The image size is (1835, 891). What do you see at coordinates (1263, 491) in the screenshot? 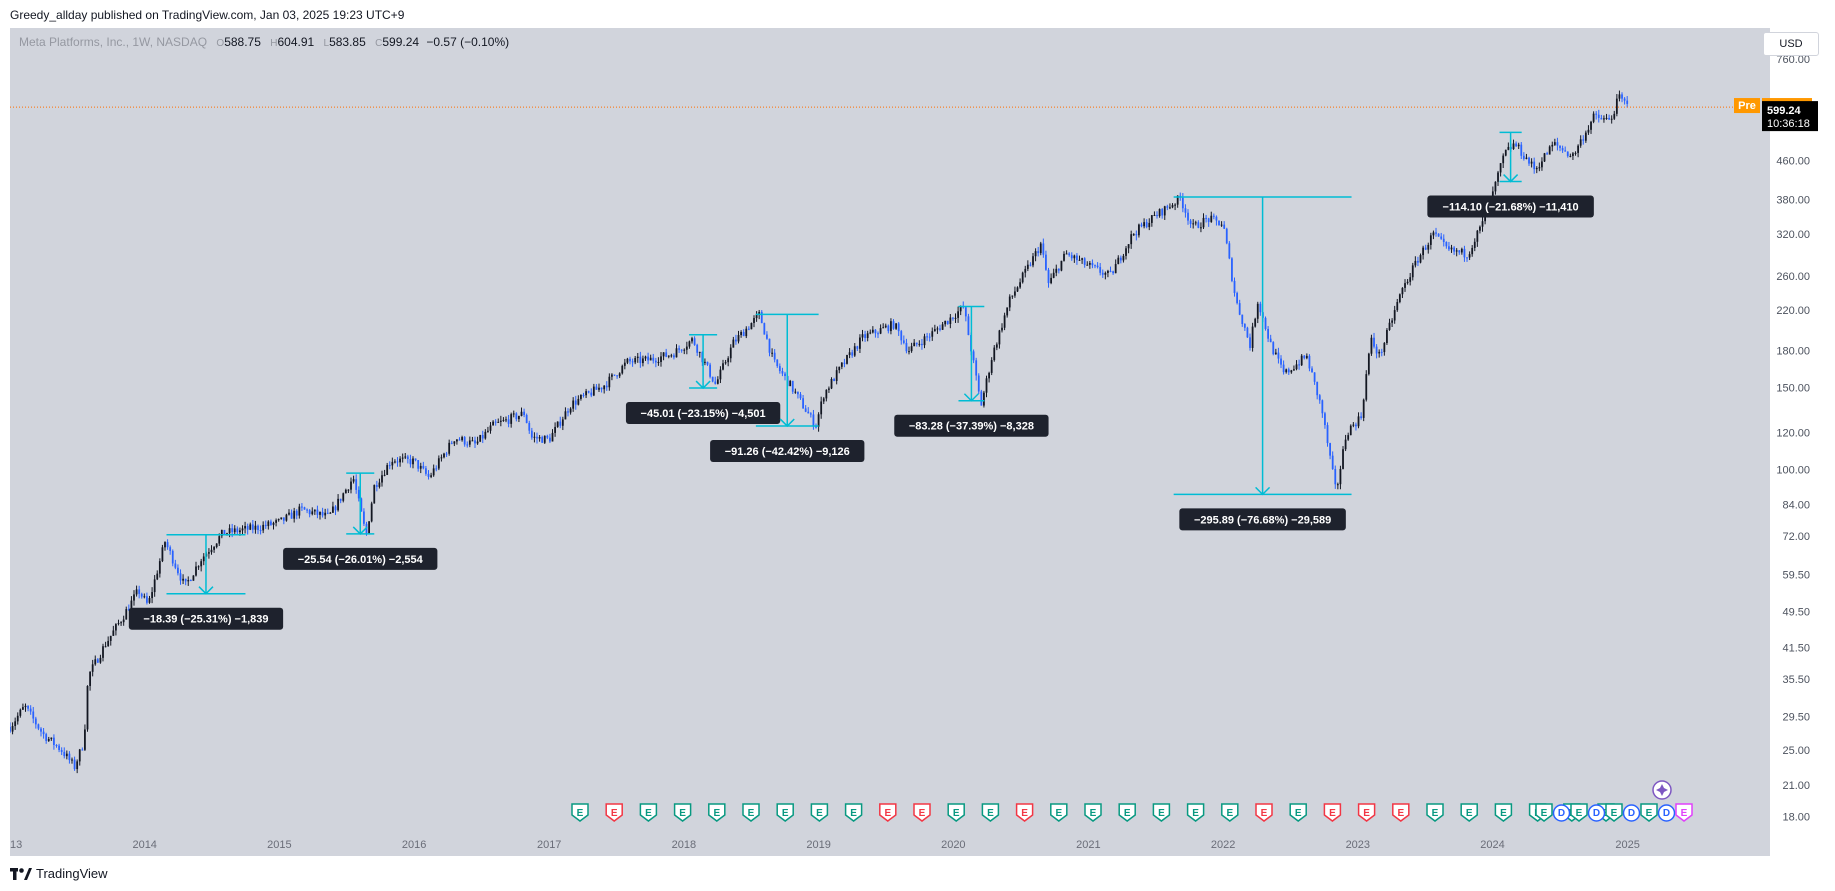
I see `measure-arrow-icon` at bounding box center [1263, 491].